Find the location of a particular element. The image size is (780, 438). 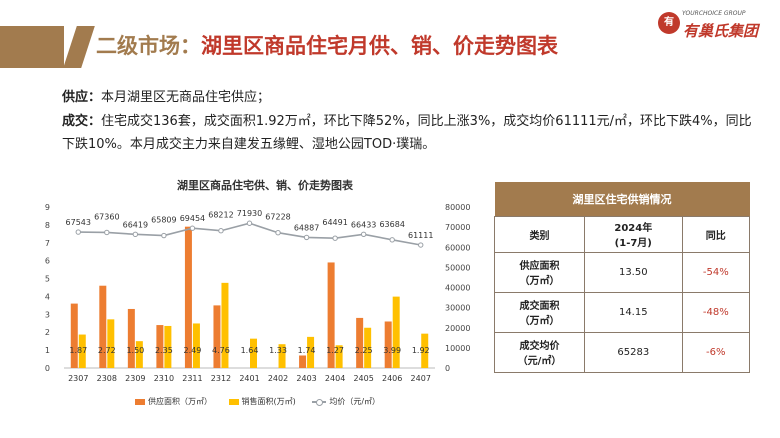

table-header-period: 2024年 (1-7月) is located at coordinates (633, 234).